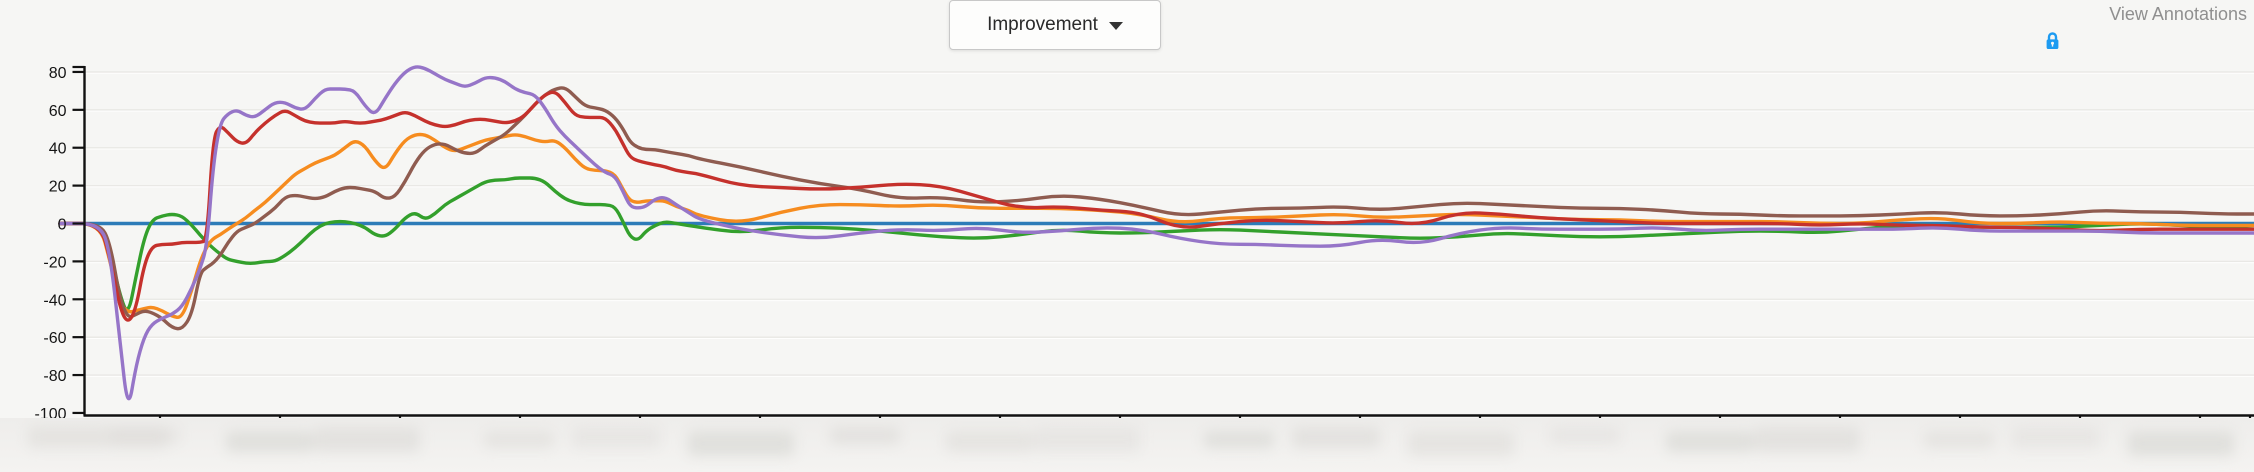  What do you see at coordinates (1042, 24) in the screenshot?
I see `metric-dropdown-label: Improvement` at bounding box center [1042, 24].